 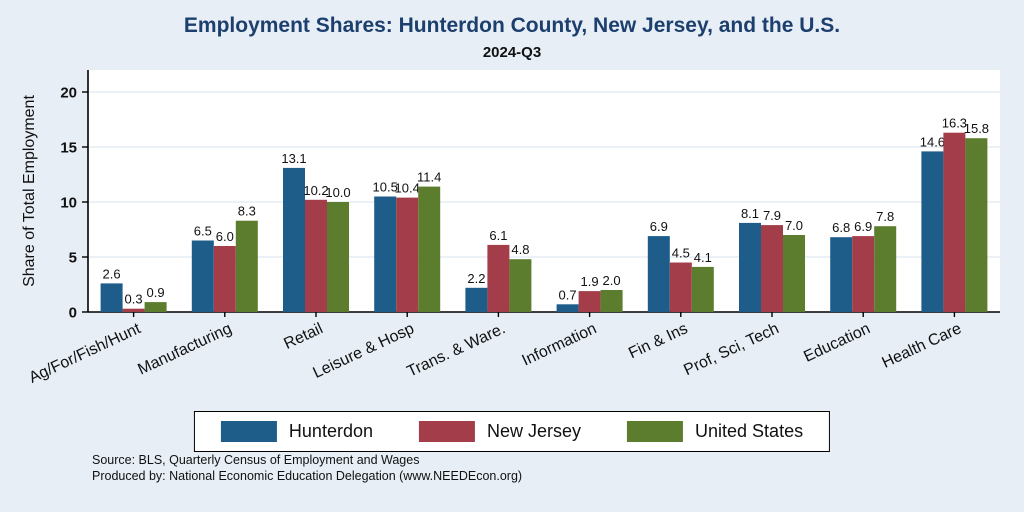 What do you see at coordinates (303, 336) in the screenshot?
I see `x-tick-label: Retail` at bounding box center [303, 336].